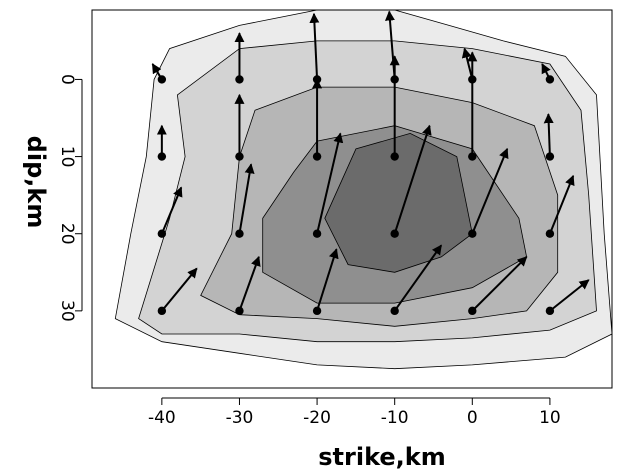  What do you see at coordinates (67, 234) in the screenshot?
I see `y-tick-label: 20` at bounding box center [67, 234].